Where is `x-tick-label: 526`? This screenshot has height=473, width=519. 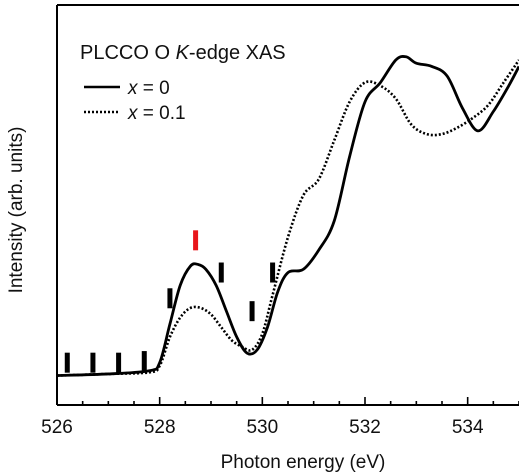
x-tick-label: 526 is located at coordinates (57, 427).